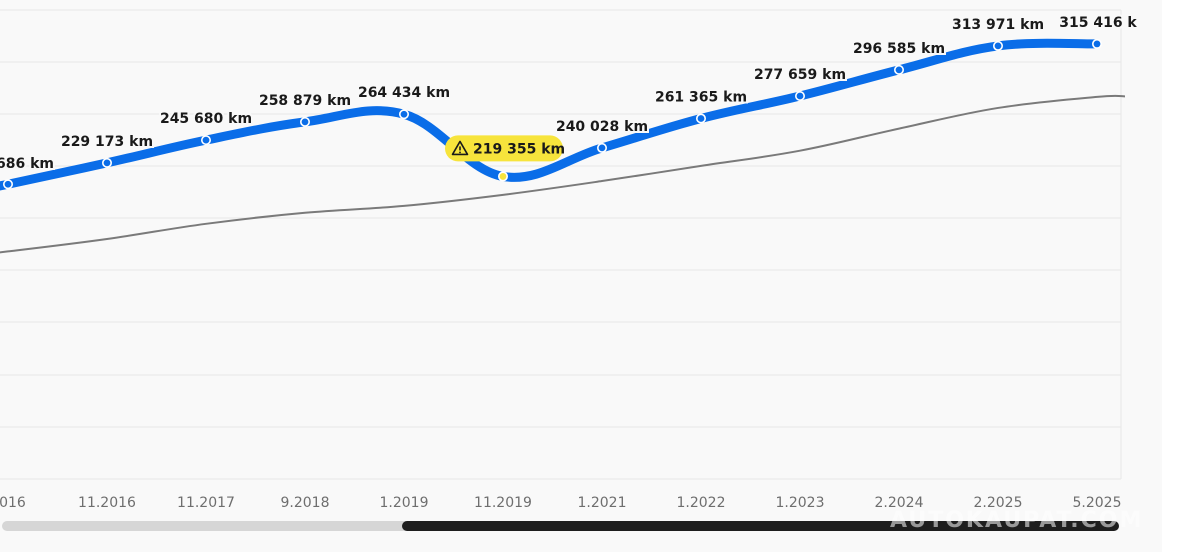 The height and width of the screenshot is (552, 1177). Describe the element at coordinates (519, 149) in the screenshot. I see `point-label: 219 355 km` at that location.